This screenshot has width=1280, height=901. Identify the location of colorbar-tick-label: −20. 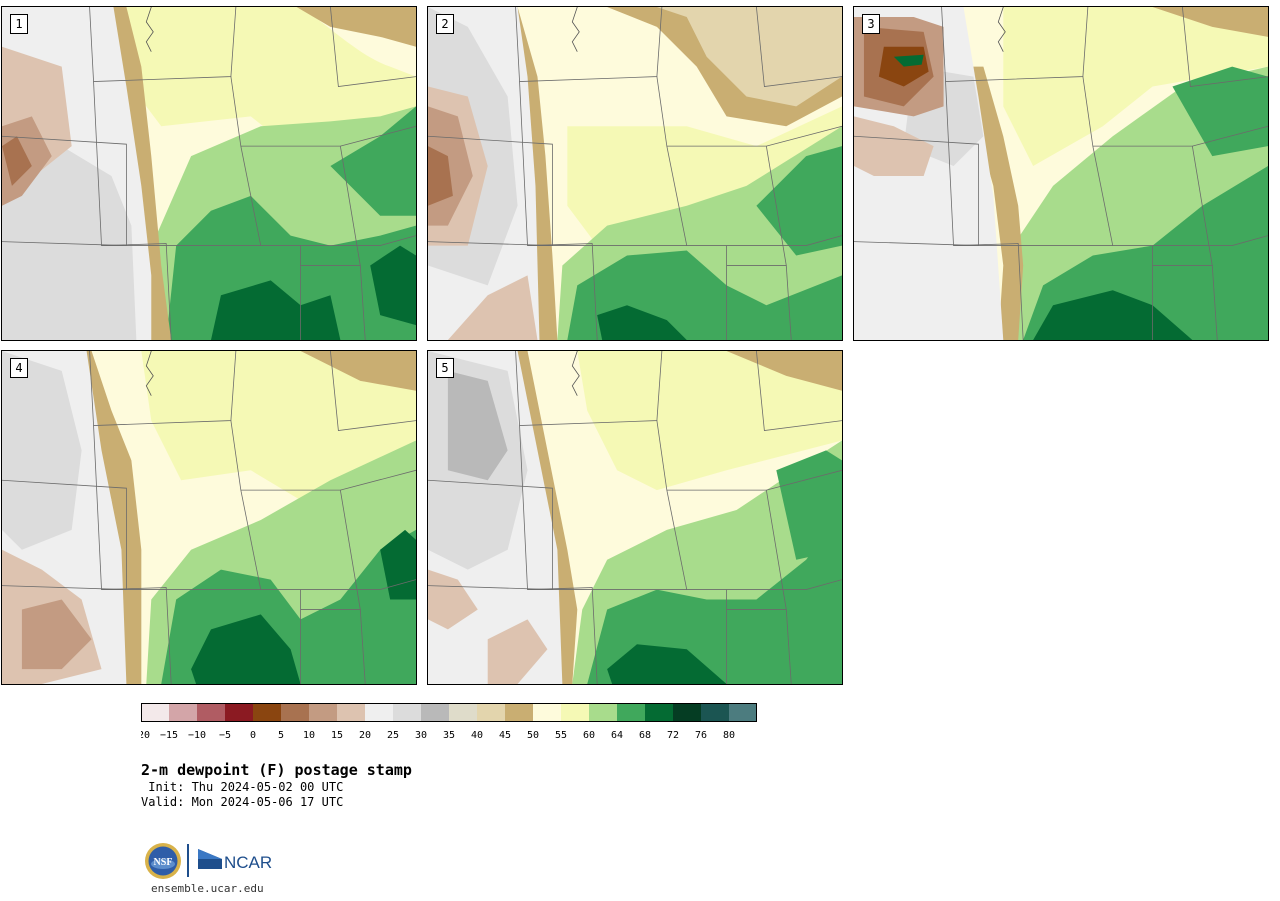
(145, 735).